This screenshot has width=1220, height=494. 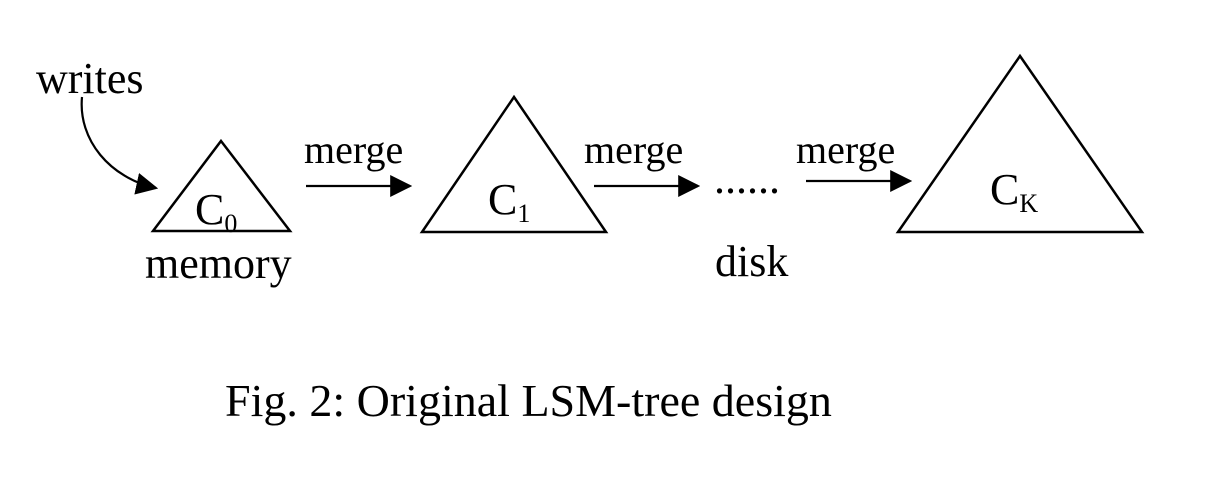 I want to click on memory-label: memory, so click(x=218, y=263).